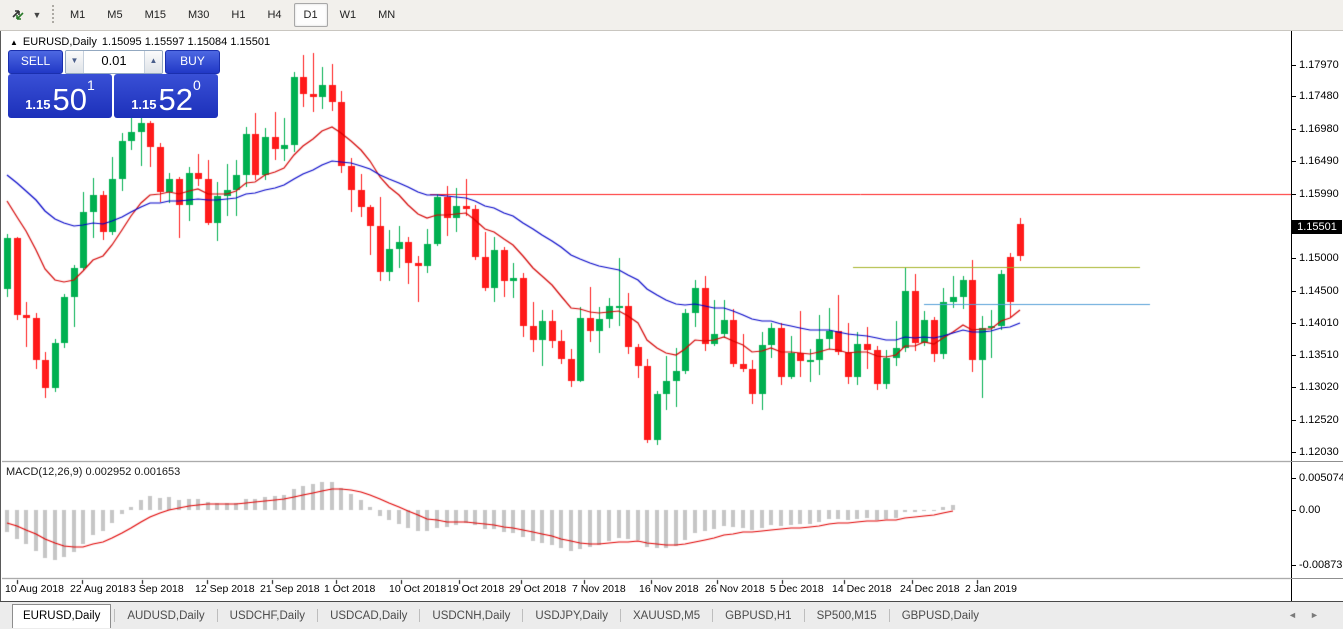 This screenshot has height=629, width=1343. What do you see at coordinates (290, 589) in the screenshot?
I see `date-axis-label: 21 Sep 2018` at bounding box center [290, 589].